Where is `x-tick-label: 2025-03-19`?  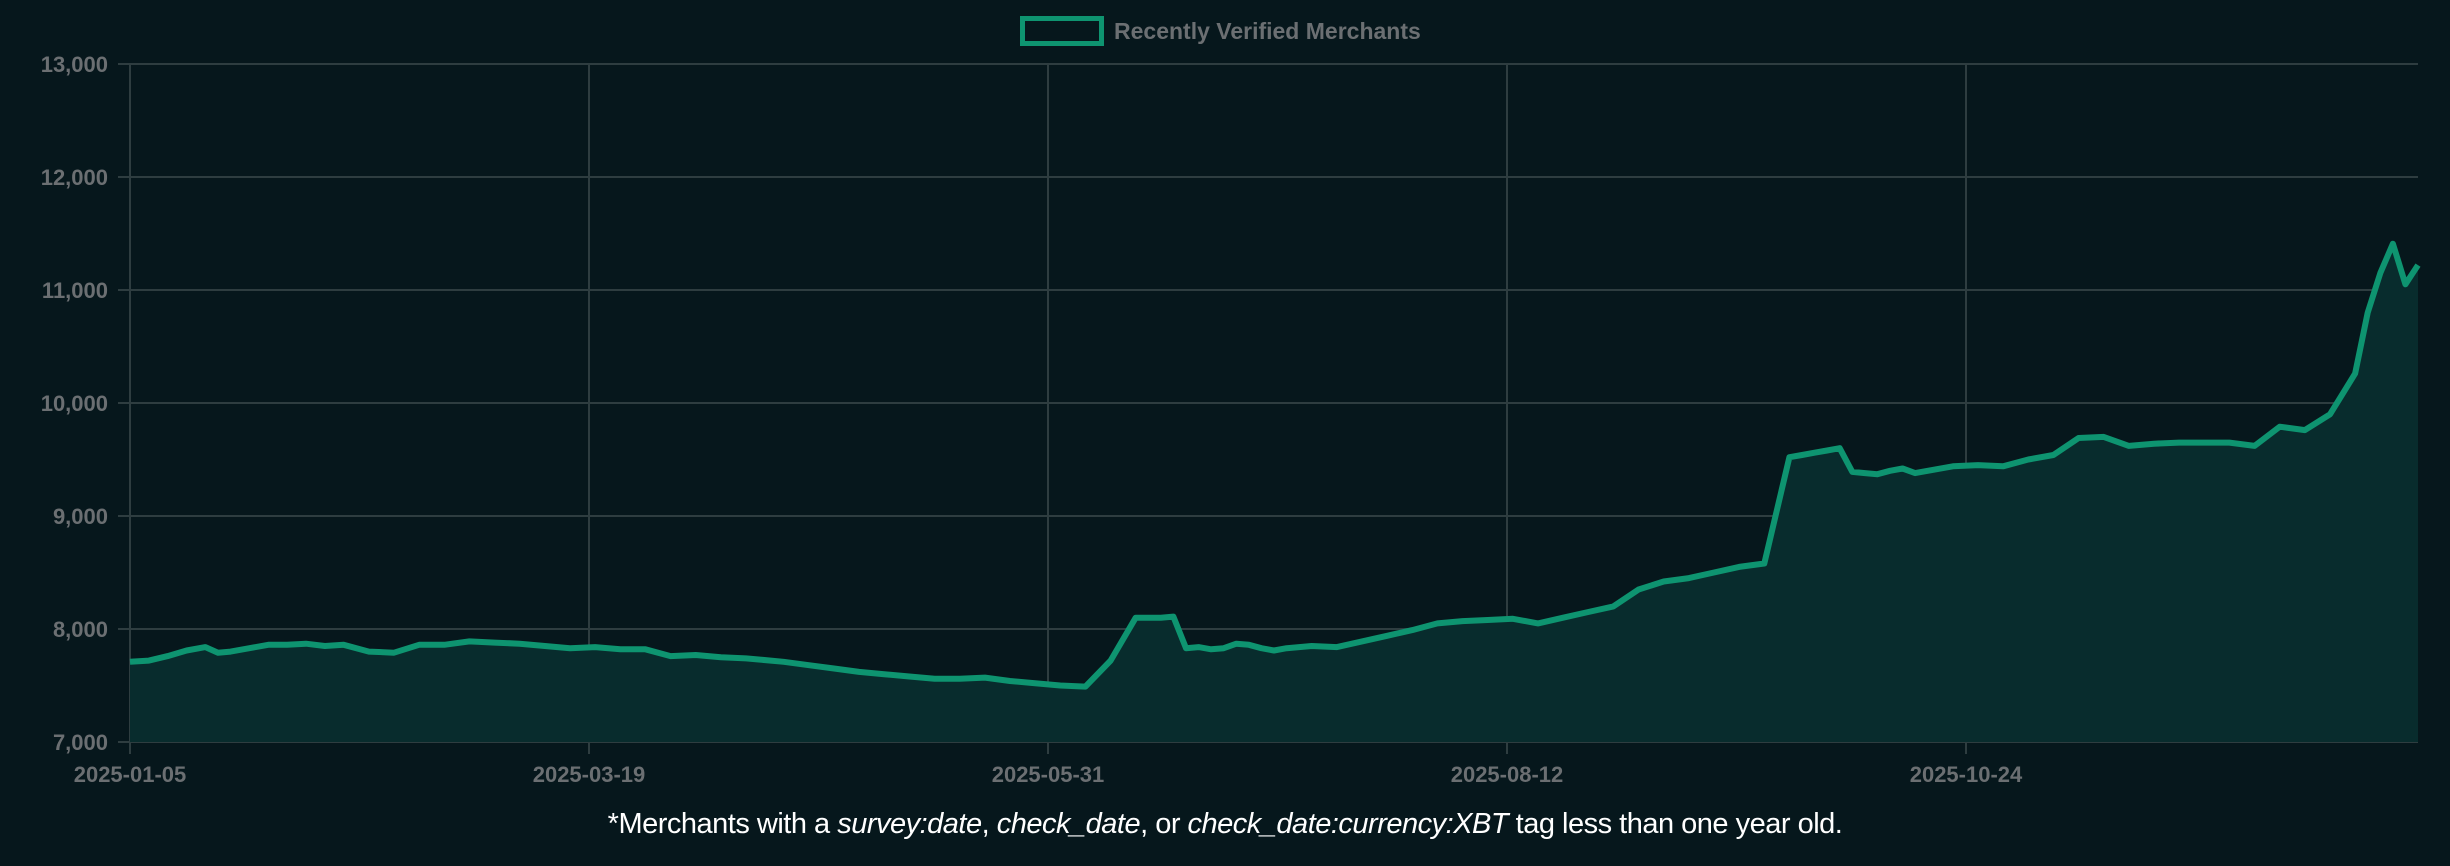
x-tick-label: 2025-03-19 is located at coordinates (589, 774).